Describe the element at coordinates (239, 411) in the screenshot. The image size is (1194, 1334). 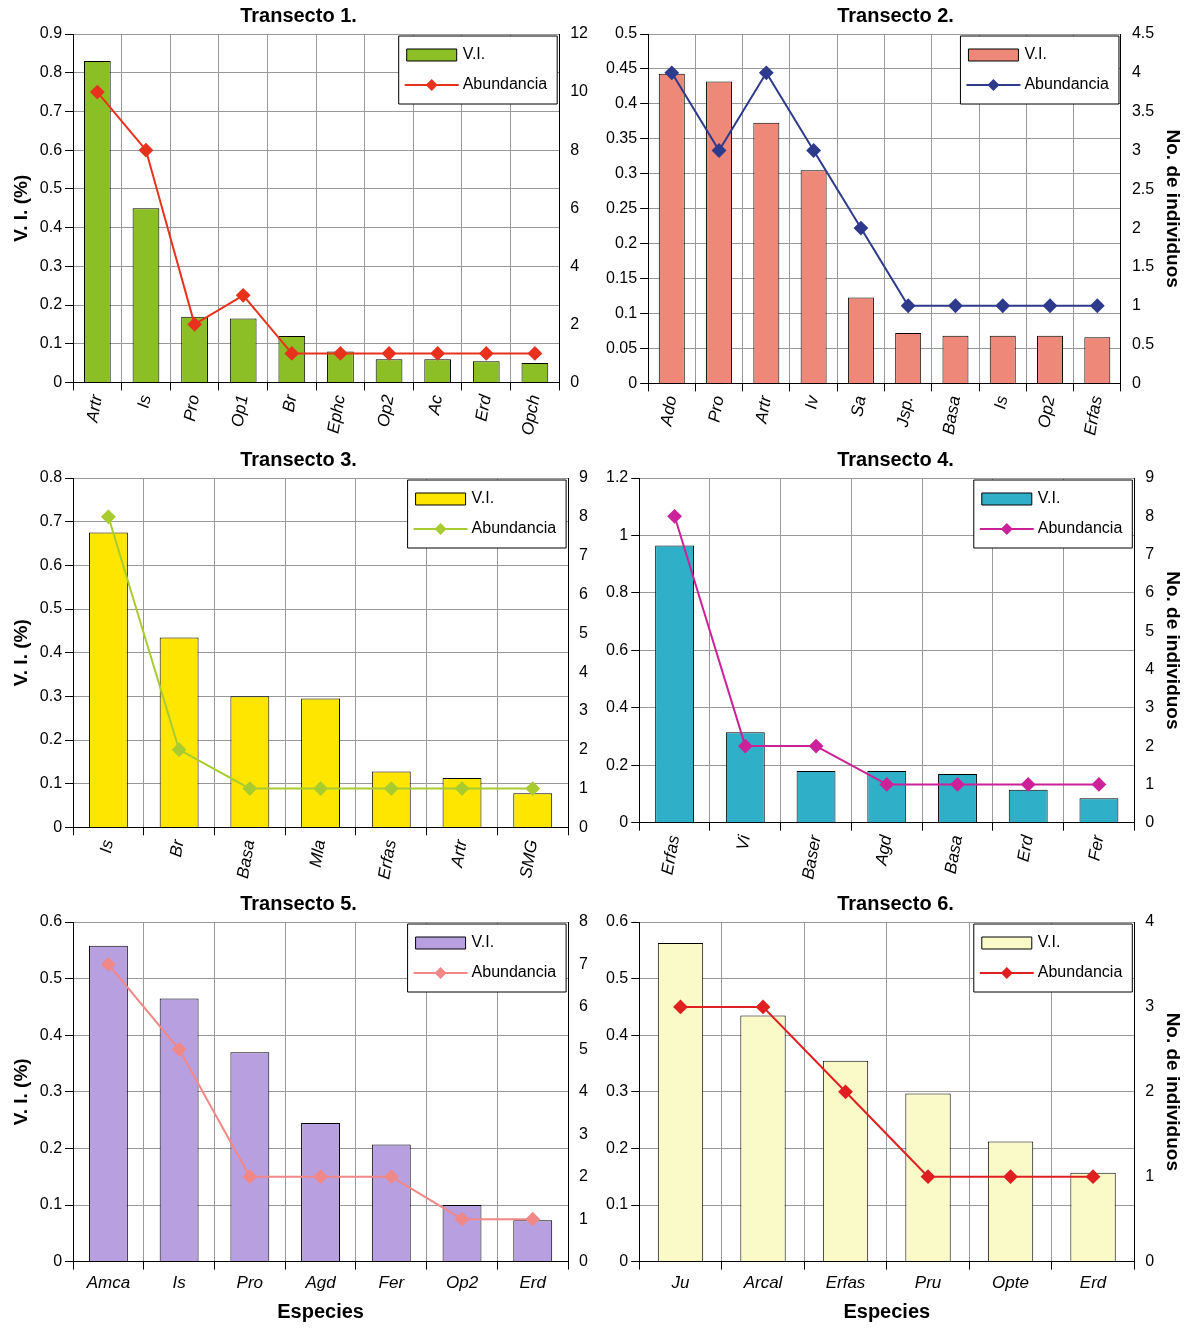
I see `x-tick-label: Op1` at that location.